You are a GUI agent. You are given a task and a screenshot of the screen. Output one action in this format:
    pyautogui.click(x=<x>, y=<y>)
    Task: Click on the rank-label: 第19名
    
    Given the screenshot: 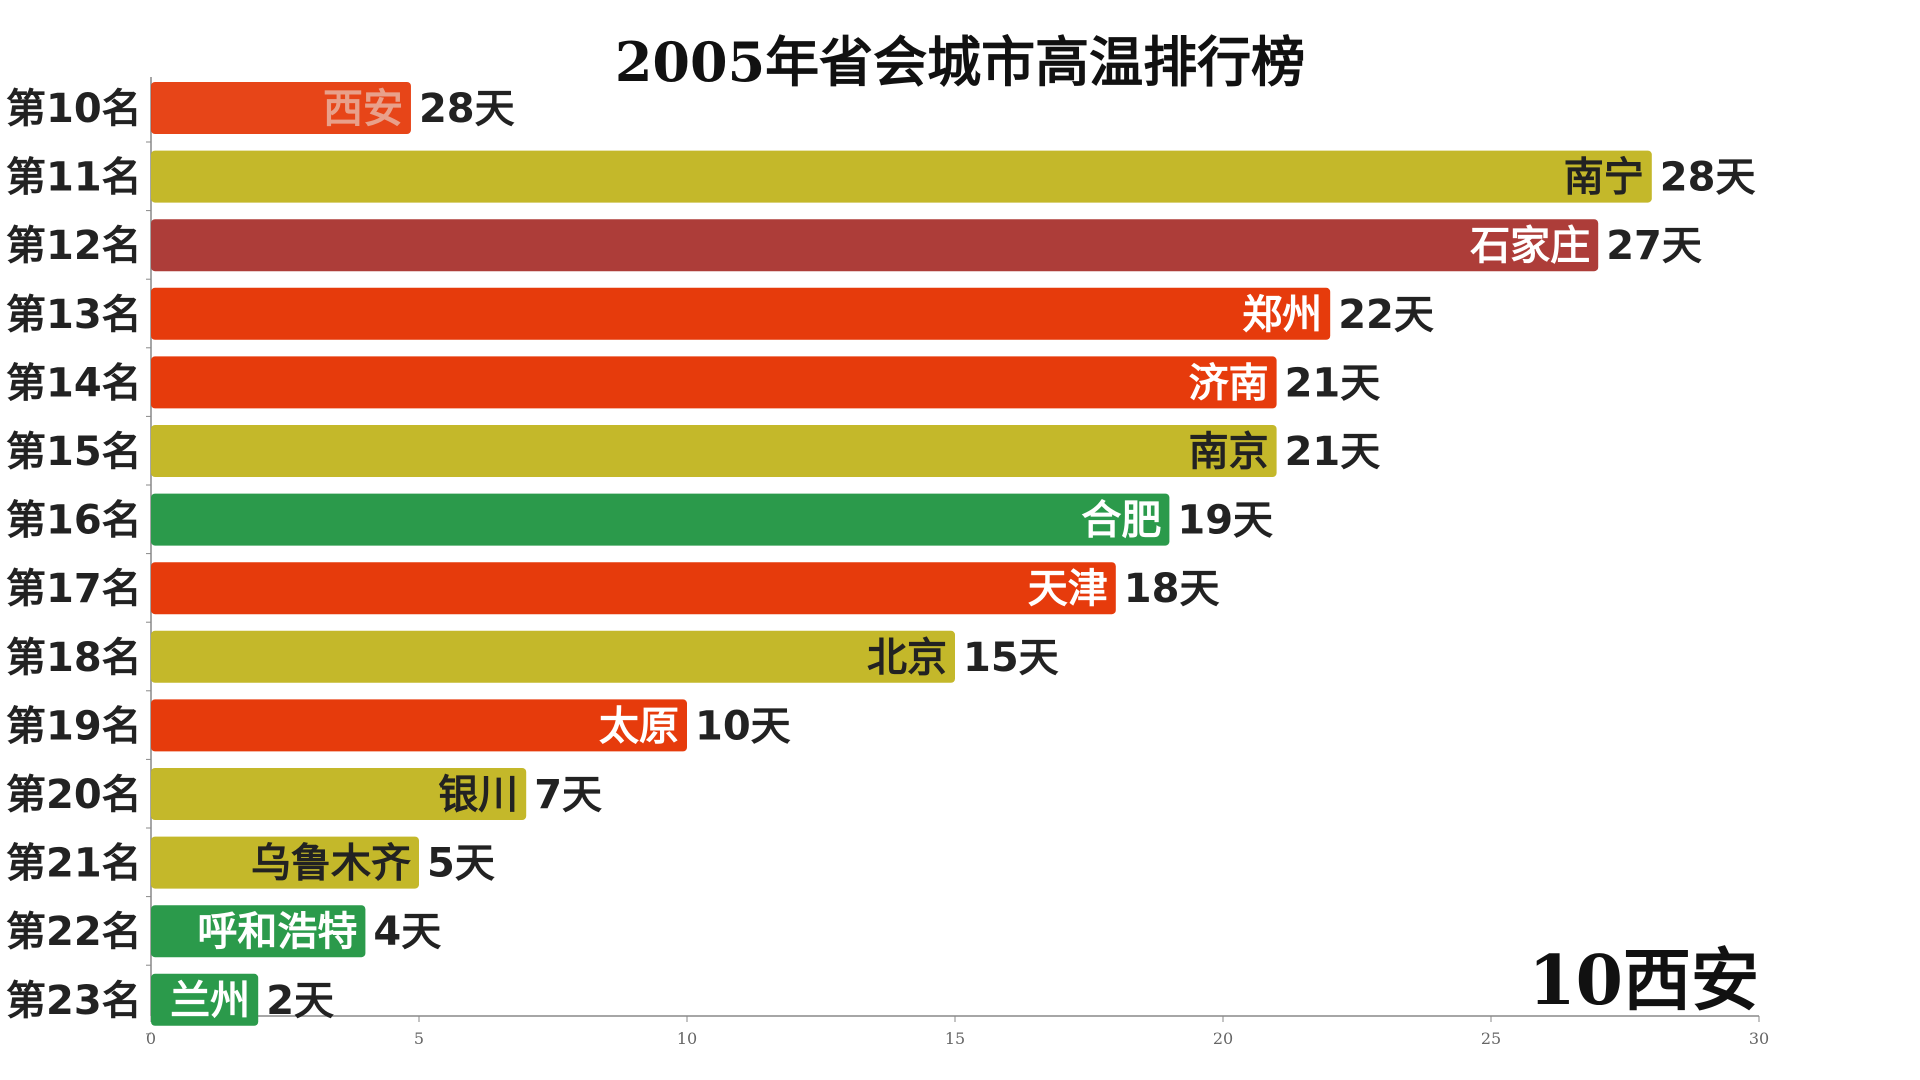 What is the action you would take?
    pyautogui.click(x=74, y=726)
    